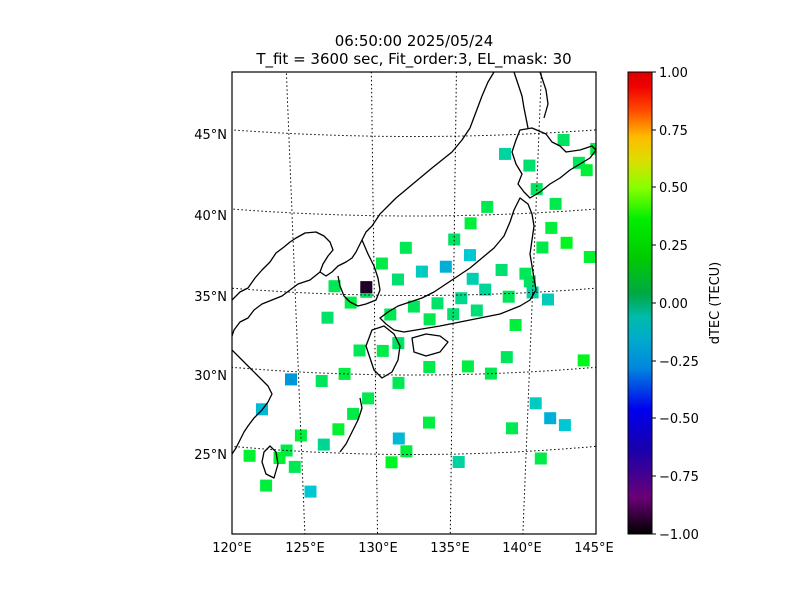  What do you see at coordinates (276, 304) in the screenshot?
I see `coastline-china-east` at bounding box center [276, 304].